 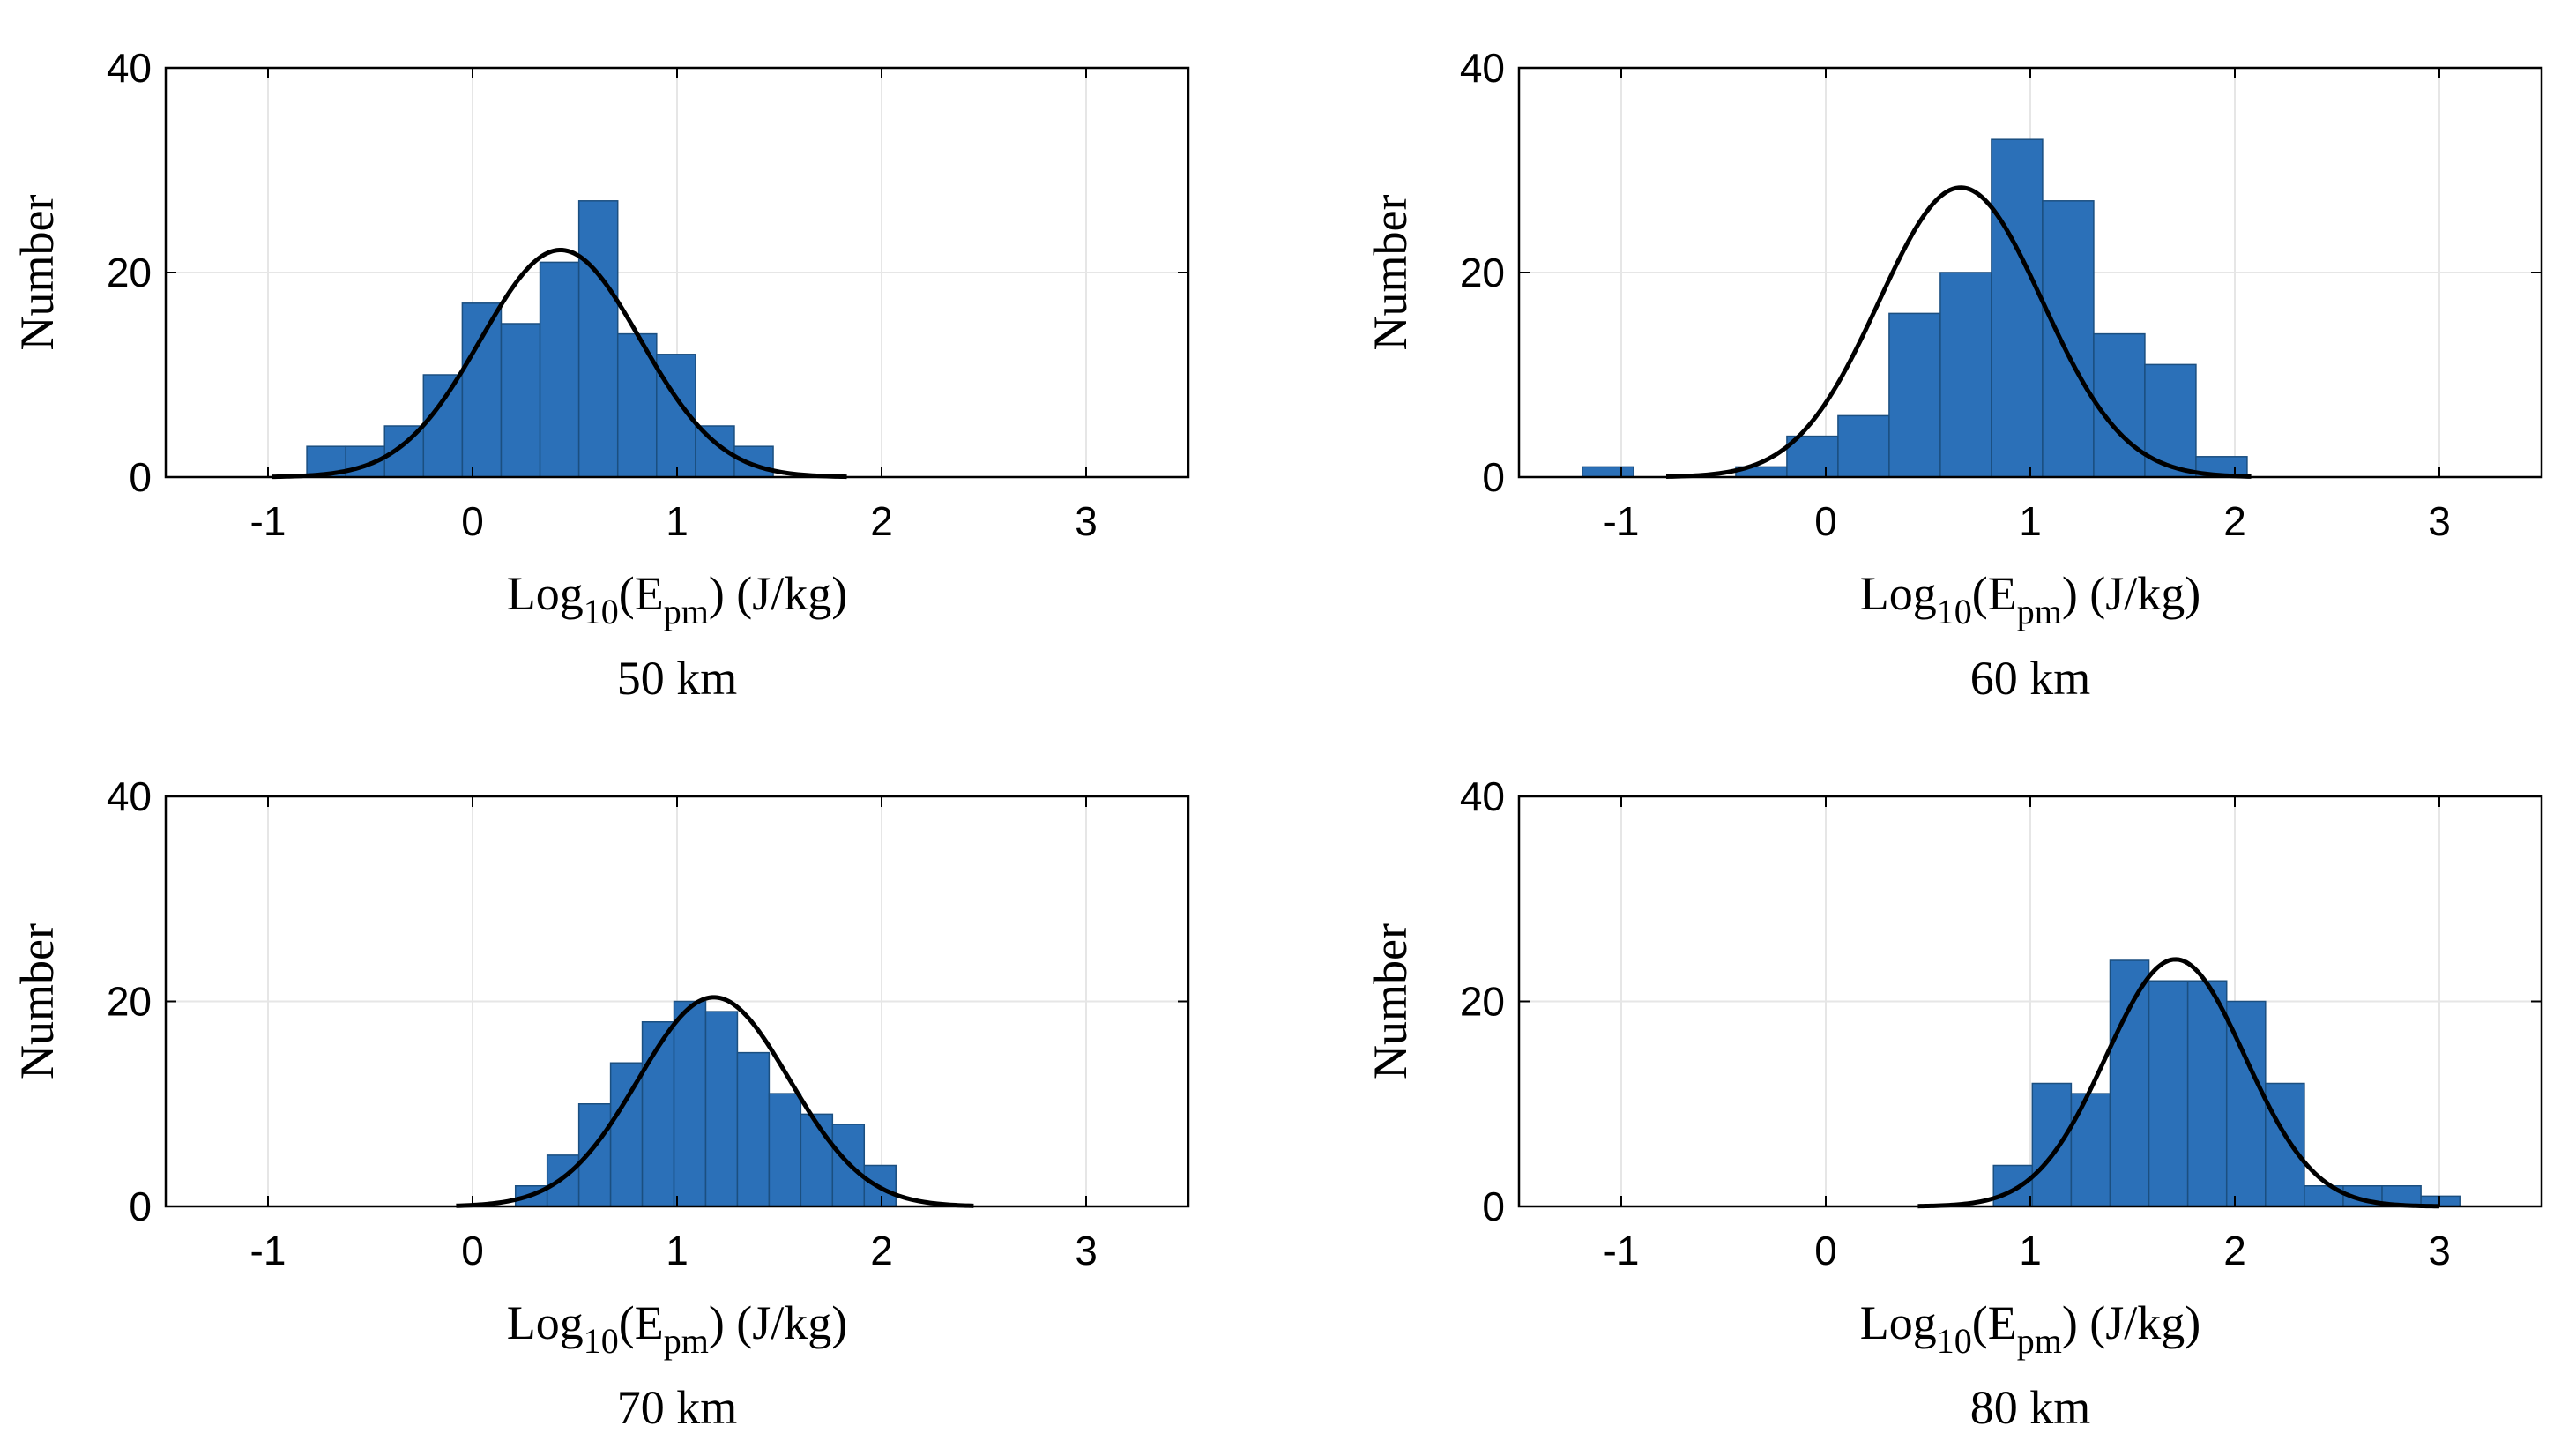 I want to click on subplot-subtitle: 70 km, so click(x=677, y=1407).